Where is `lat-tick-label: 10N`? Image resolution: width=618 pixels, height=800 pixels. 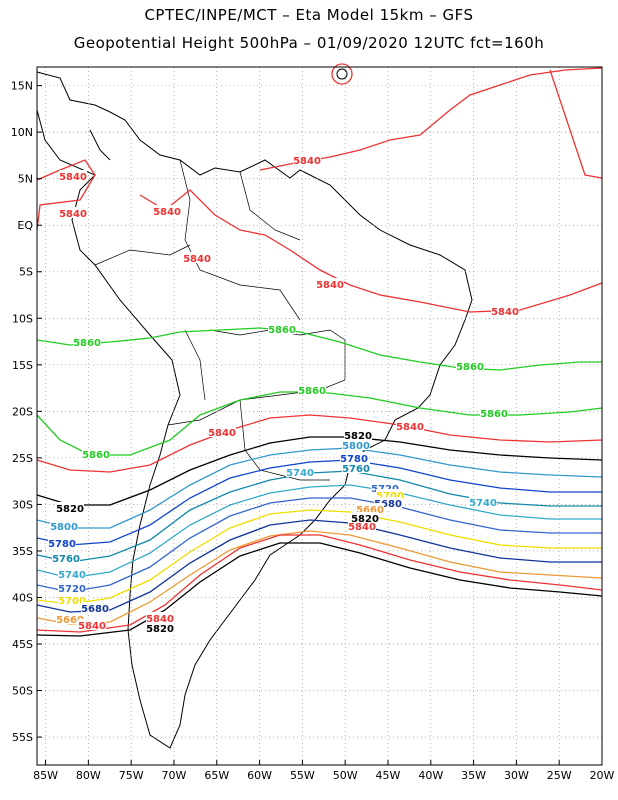 lat-tick-label: 10N is located at coordinates (22, 132).